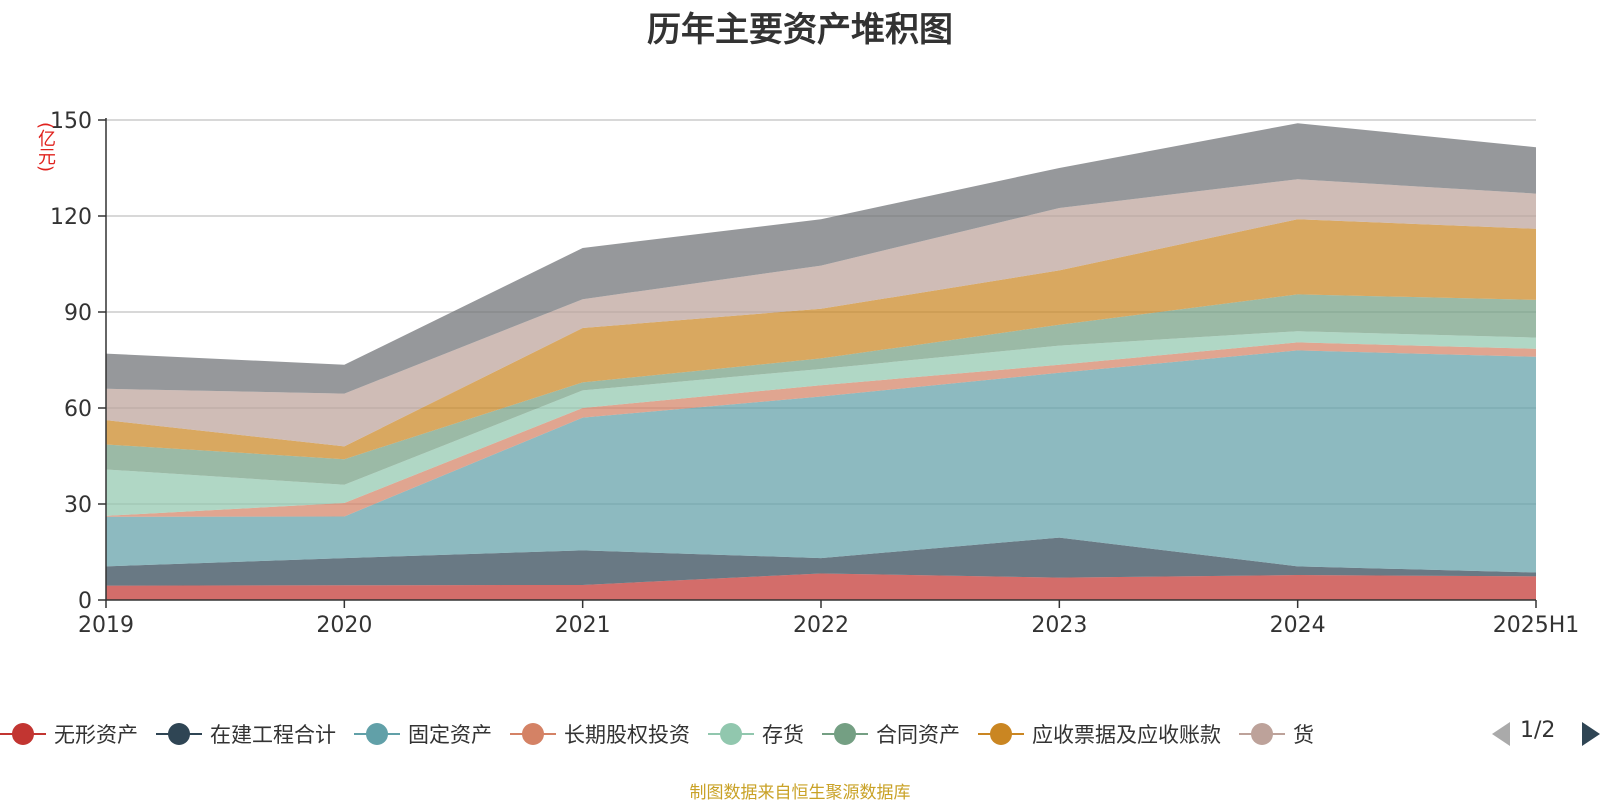 Image resolution: width=1600 pixels, height=803 pixels. I want to click on legend-item: 无形资产, so click(69, 734).